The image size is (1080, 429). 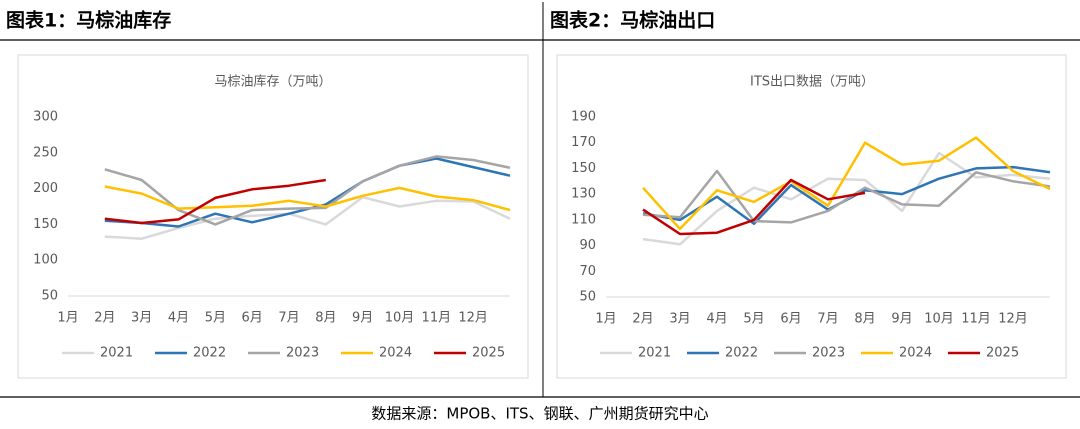 I want to click on y-tick-label: 130, so click(x=583, y=194).